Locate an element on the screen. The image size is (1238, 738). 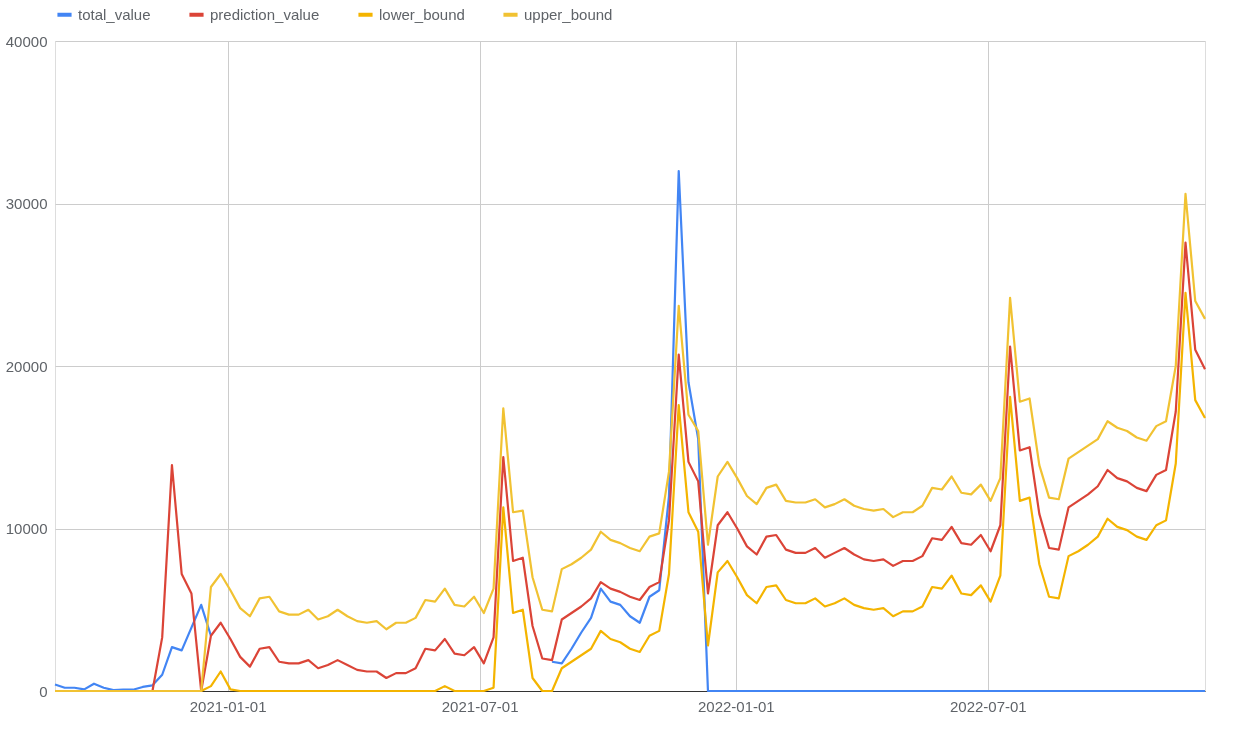
legend-label: total_value is located at coordinates (114, 14).